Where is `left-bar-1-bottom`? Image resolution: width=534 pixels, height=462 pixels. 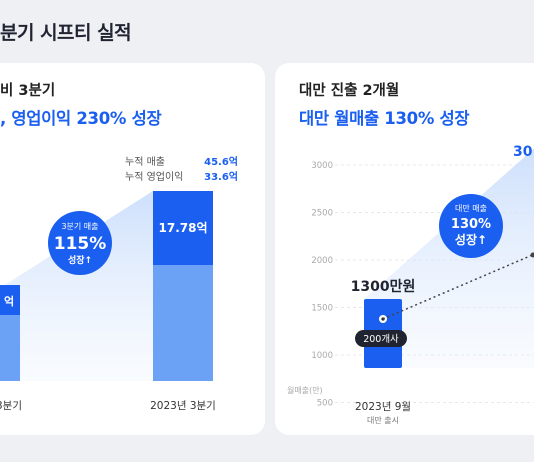
left-bar-1-bottom is located at coordinates (10, 348).